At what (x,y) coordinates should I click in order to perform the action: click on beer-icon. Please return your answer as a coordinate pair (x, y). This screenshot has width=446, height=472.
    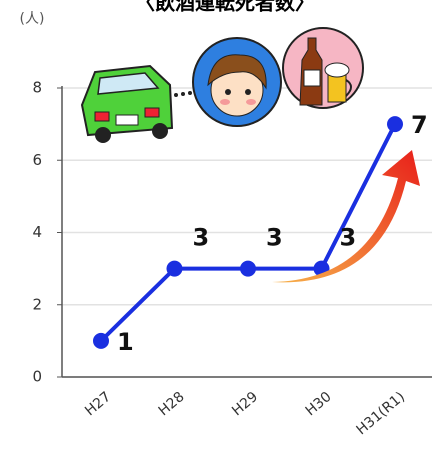
    Looking at the image, I should click on (323, 68).